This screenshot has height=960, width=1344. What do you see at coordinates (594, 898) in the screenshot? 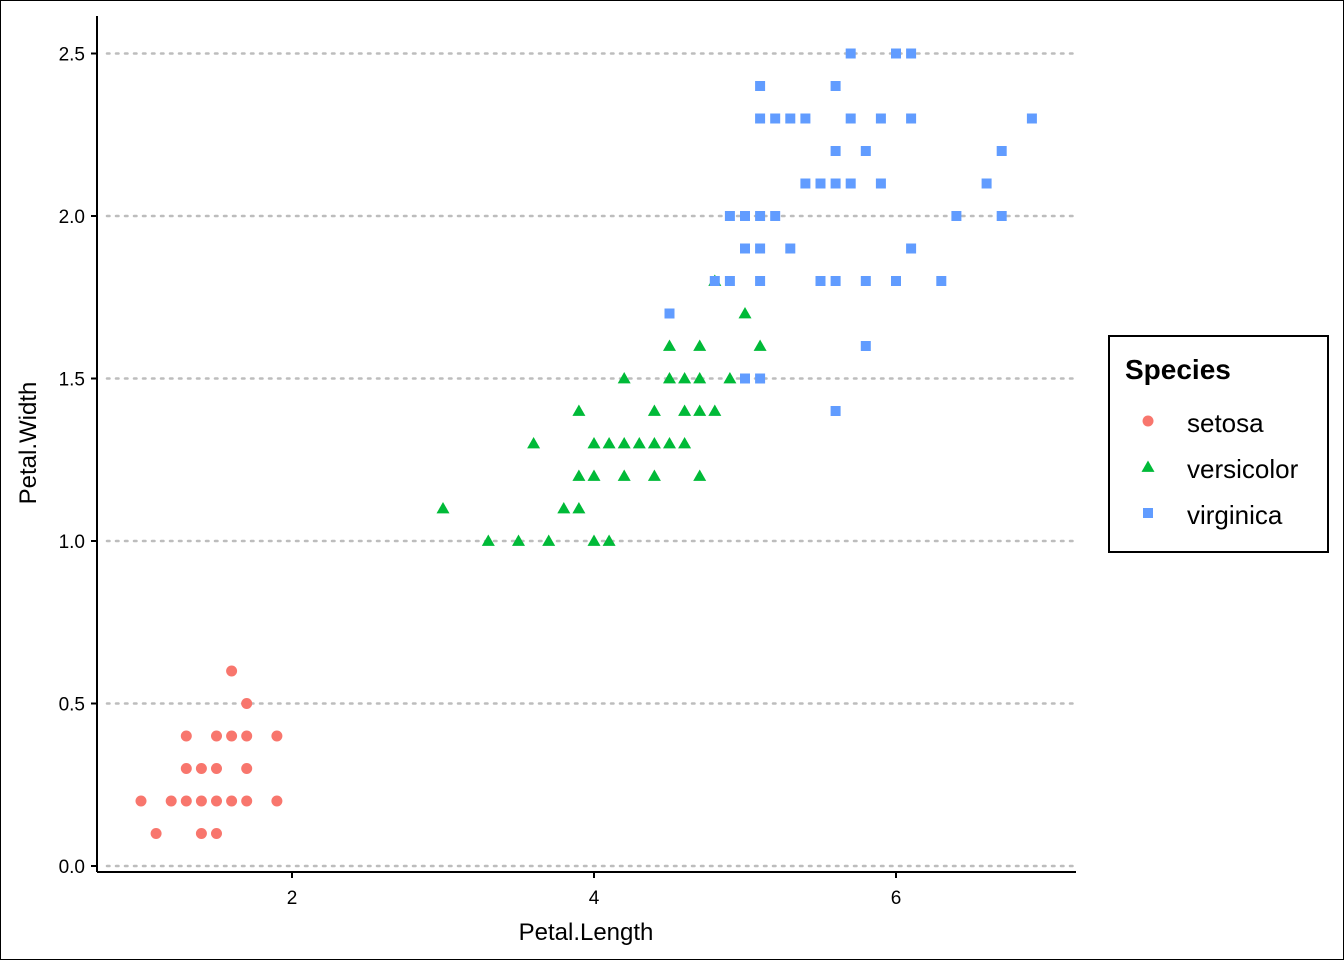
I see `x-tick-label-1: 4` at bounding box center [594, 898].